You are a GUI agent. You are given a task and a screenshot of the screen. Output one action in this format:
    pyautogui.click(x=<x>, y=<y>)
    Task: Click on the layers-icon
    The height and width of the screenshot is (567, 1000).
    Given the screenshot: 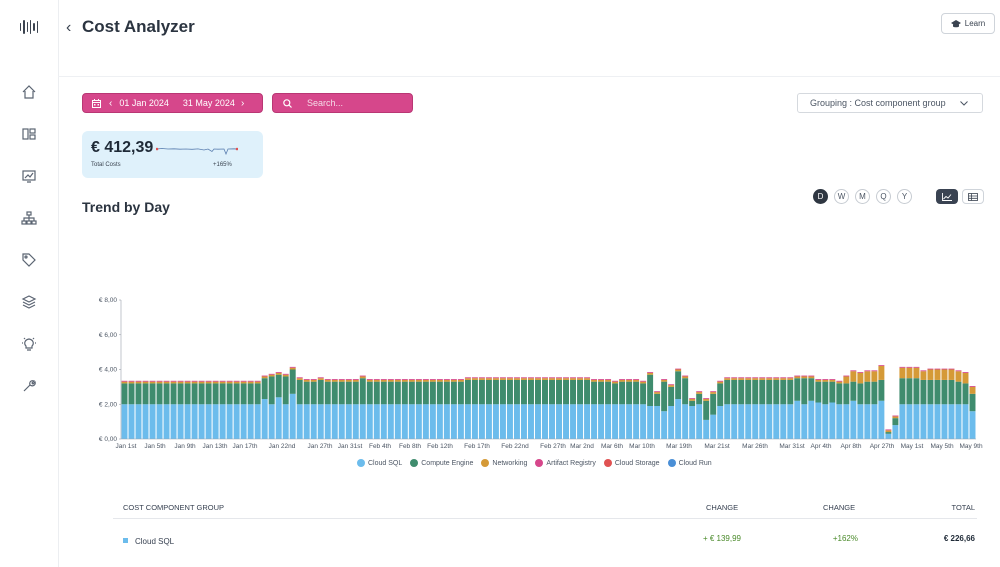 What is the action you would take?
    pyautogui.click(x=29, y=302)
    